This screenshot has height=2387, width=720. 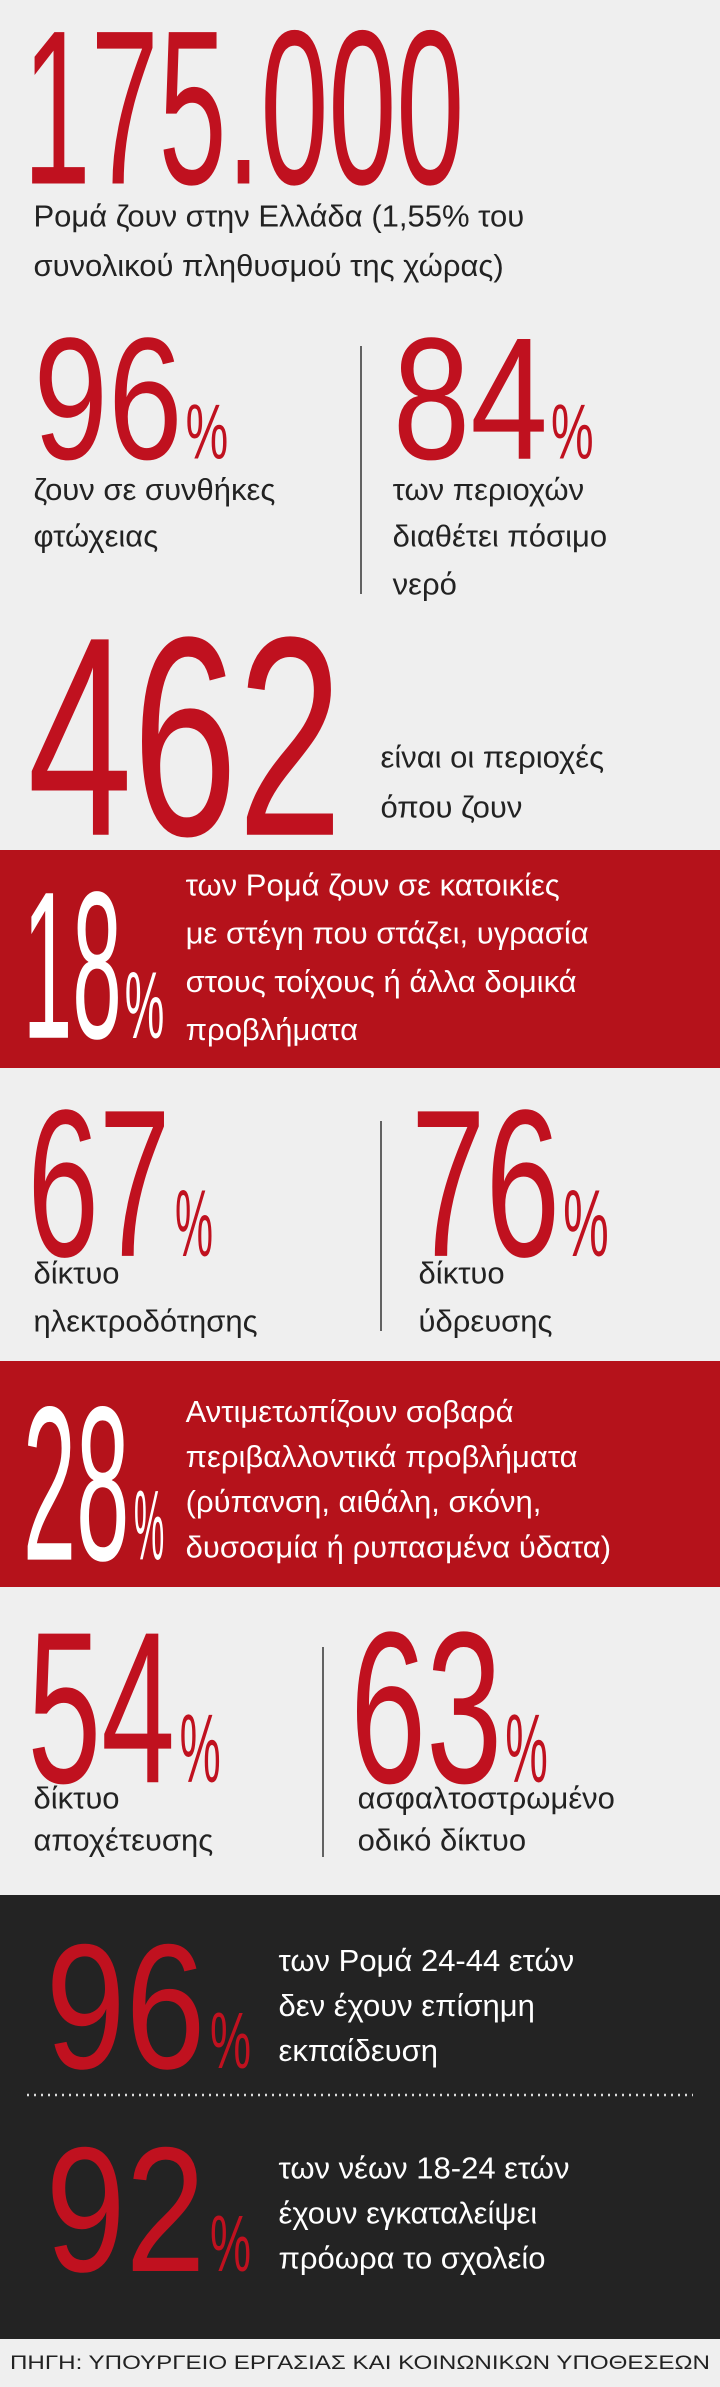 I want to click on stat-caption: νερό, so click(x=425, y=584).